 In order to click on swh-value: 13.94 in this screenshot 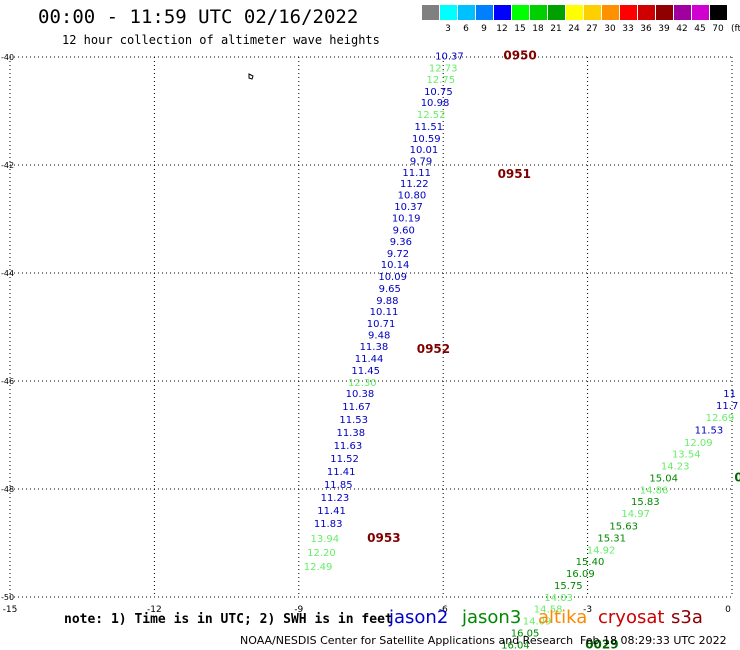, I will do `click(324, 539)`.